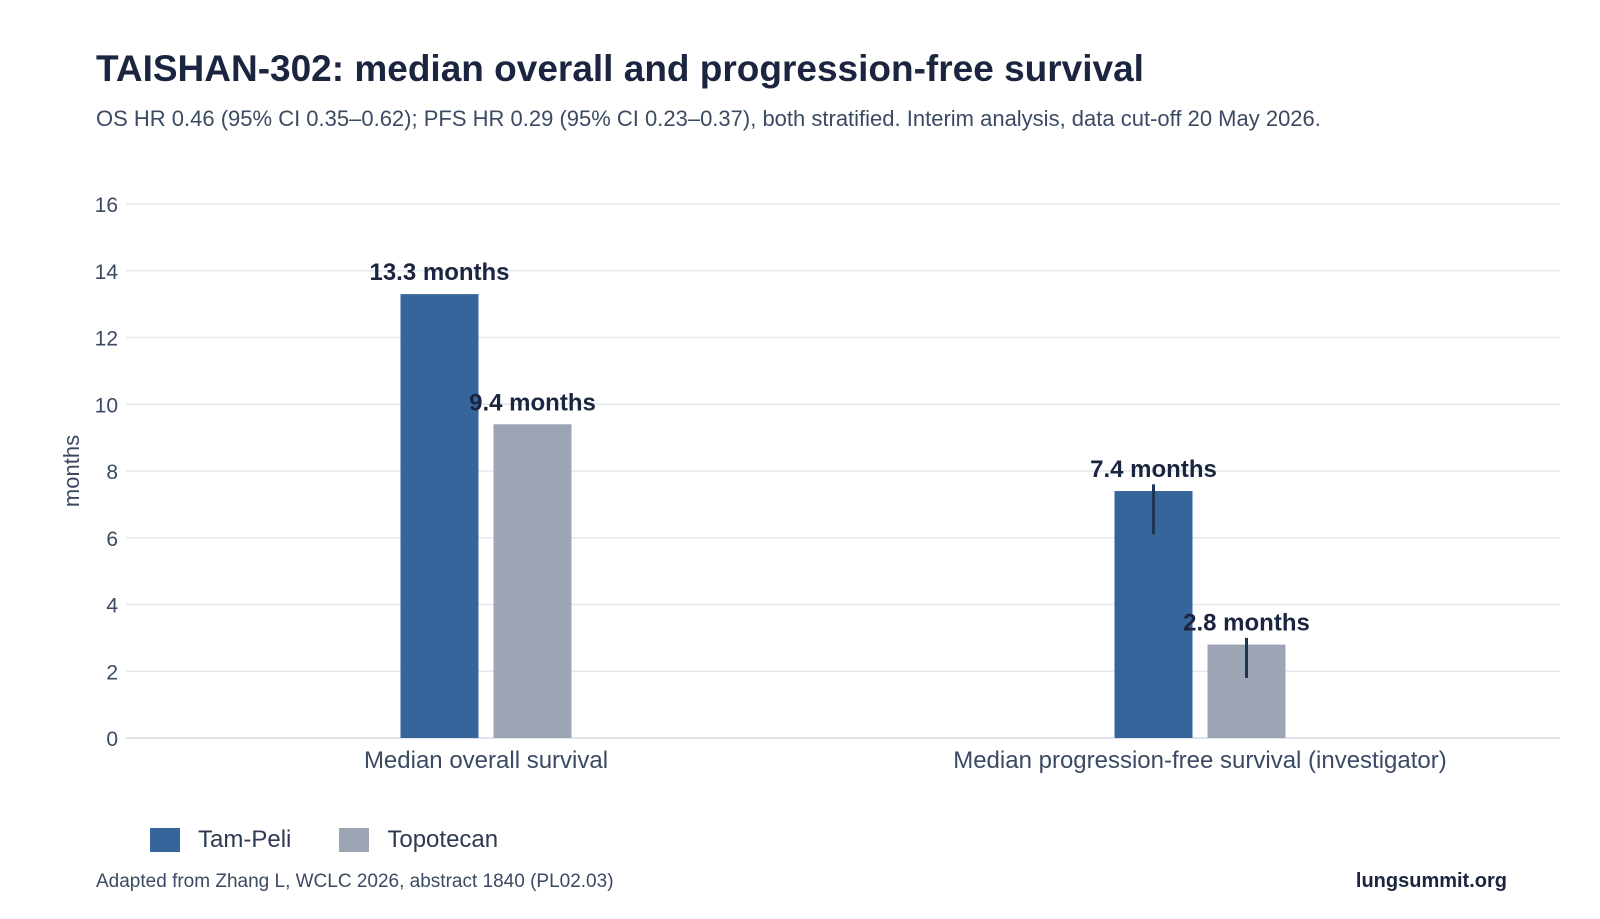  I want to click on bar-tam-peli-os, so click(439, 516).